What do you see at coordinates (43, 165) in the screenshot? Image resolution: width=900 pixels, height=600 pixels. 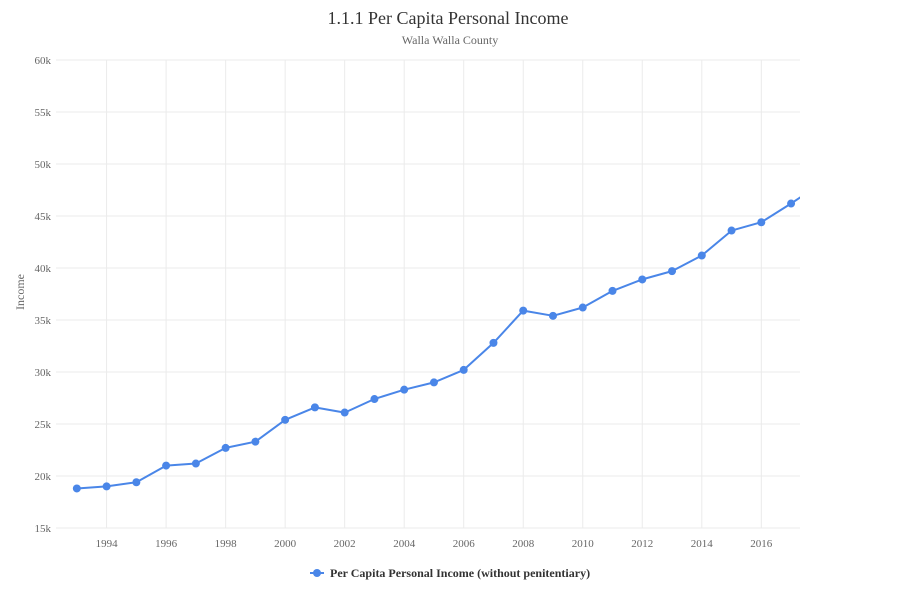 I see `y-tick-label: 50k` at bounding box center [43, 165].